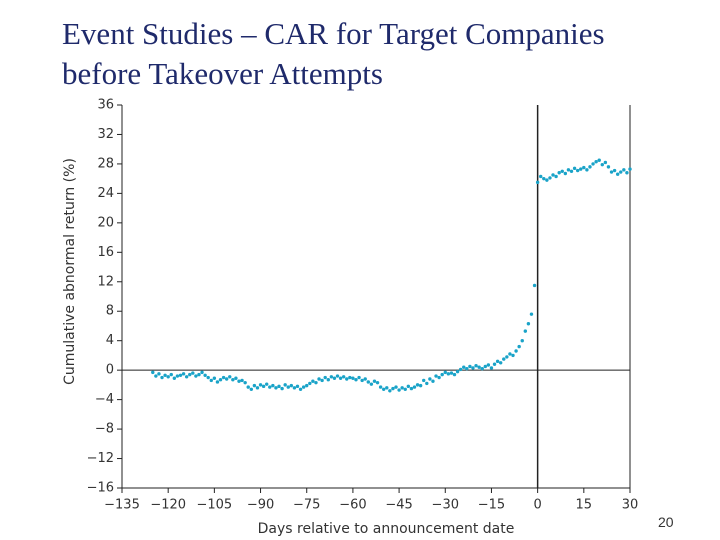 The width and height of the screenshot is (720, 540). What do you see at coordinates (105, 193) in the screenshot?
I see `y-tick-label: 24` at bounding box center [105, 193].